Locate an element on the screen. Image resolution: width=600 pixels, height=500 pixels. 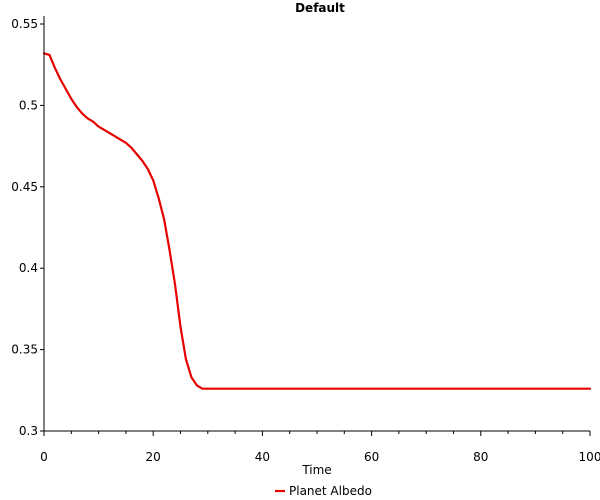
x-tick-label: 80 is located at coordinates (480, 457).